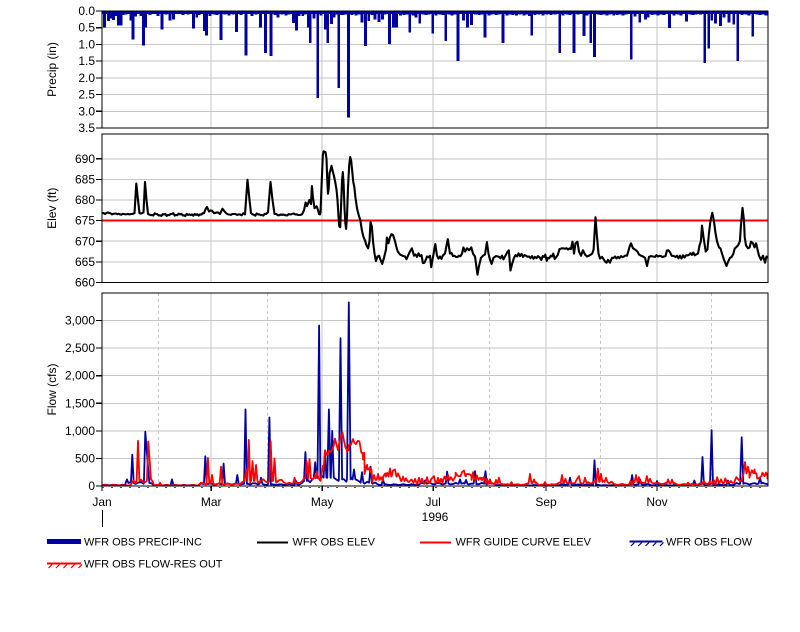 The width and height of the screenshot is (800, 632). What do you see at coordinates (86, 28) in the screenshot?
I see `svg-text: 0.5` at bounding box center [86, 28].